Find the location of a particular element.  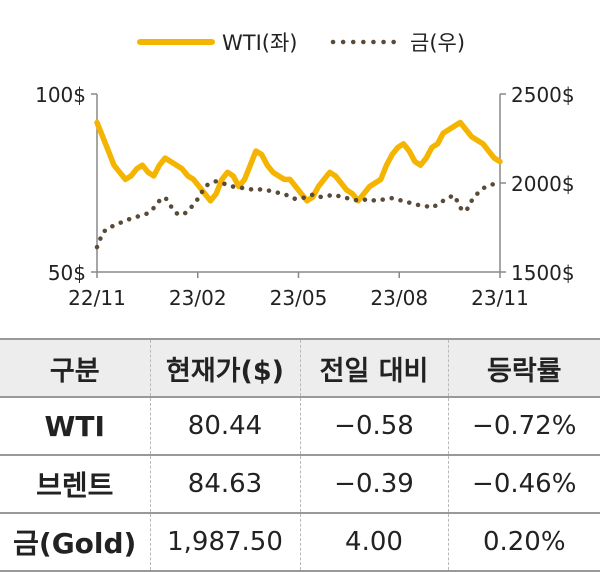

table-row: 브렌트 84.63 −0.39 −0.46% is located at coordinates (300, 484).